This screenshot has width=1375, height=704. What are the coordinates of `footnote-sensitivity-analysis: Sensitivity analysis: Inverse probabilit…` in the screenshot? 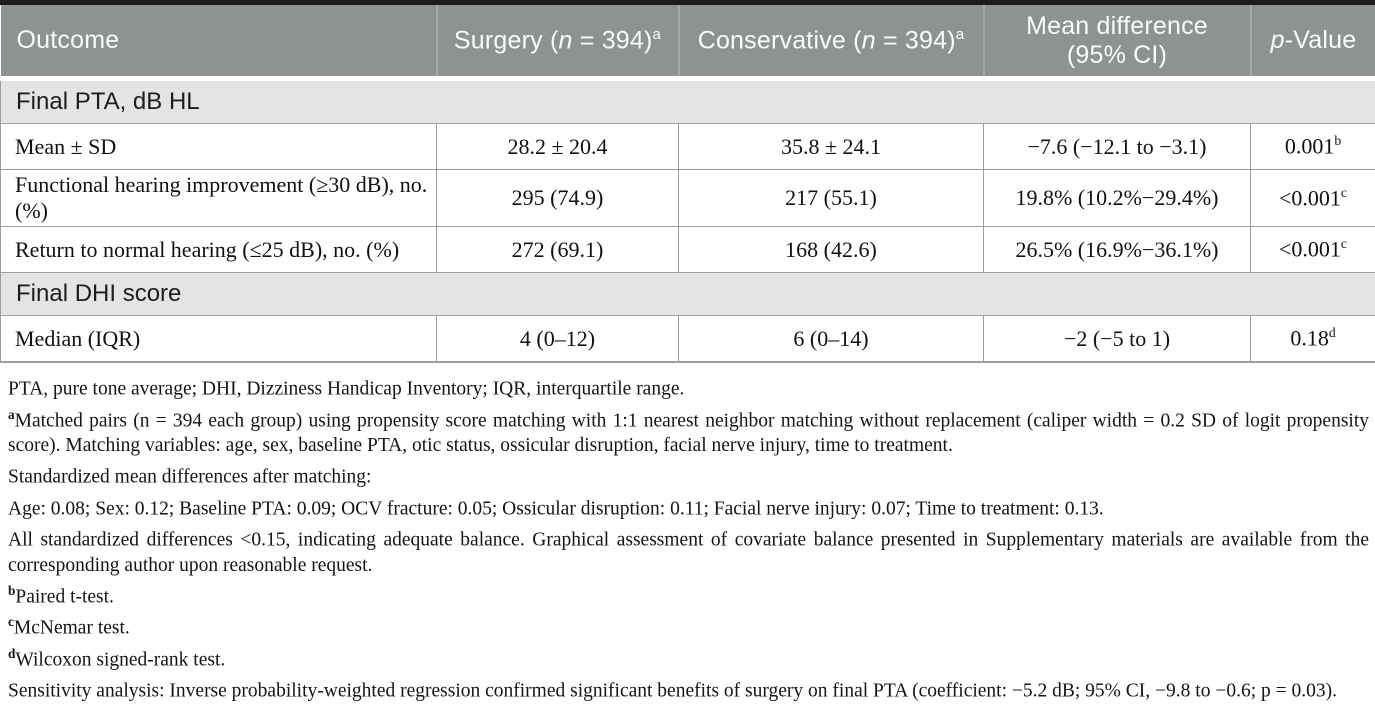 It's located at (688, 688).